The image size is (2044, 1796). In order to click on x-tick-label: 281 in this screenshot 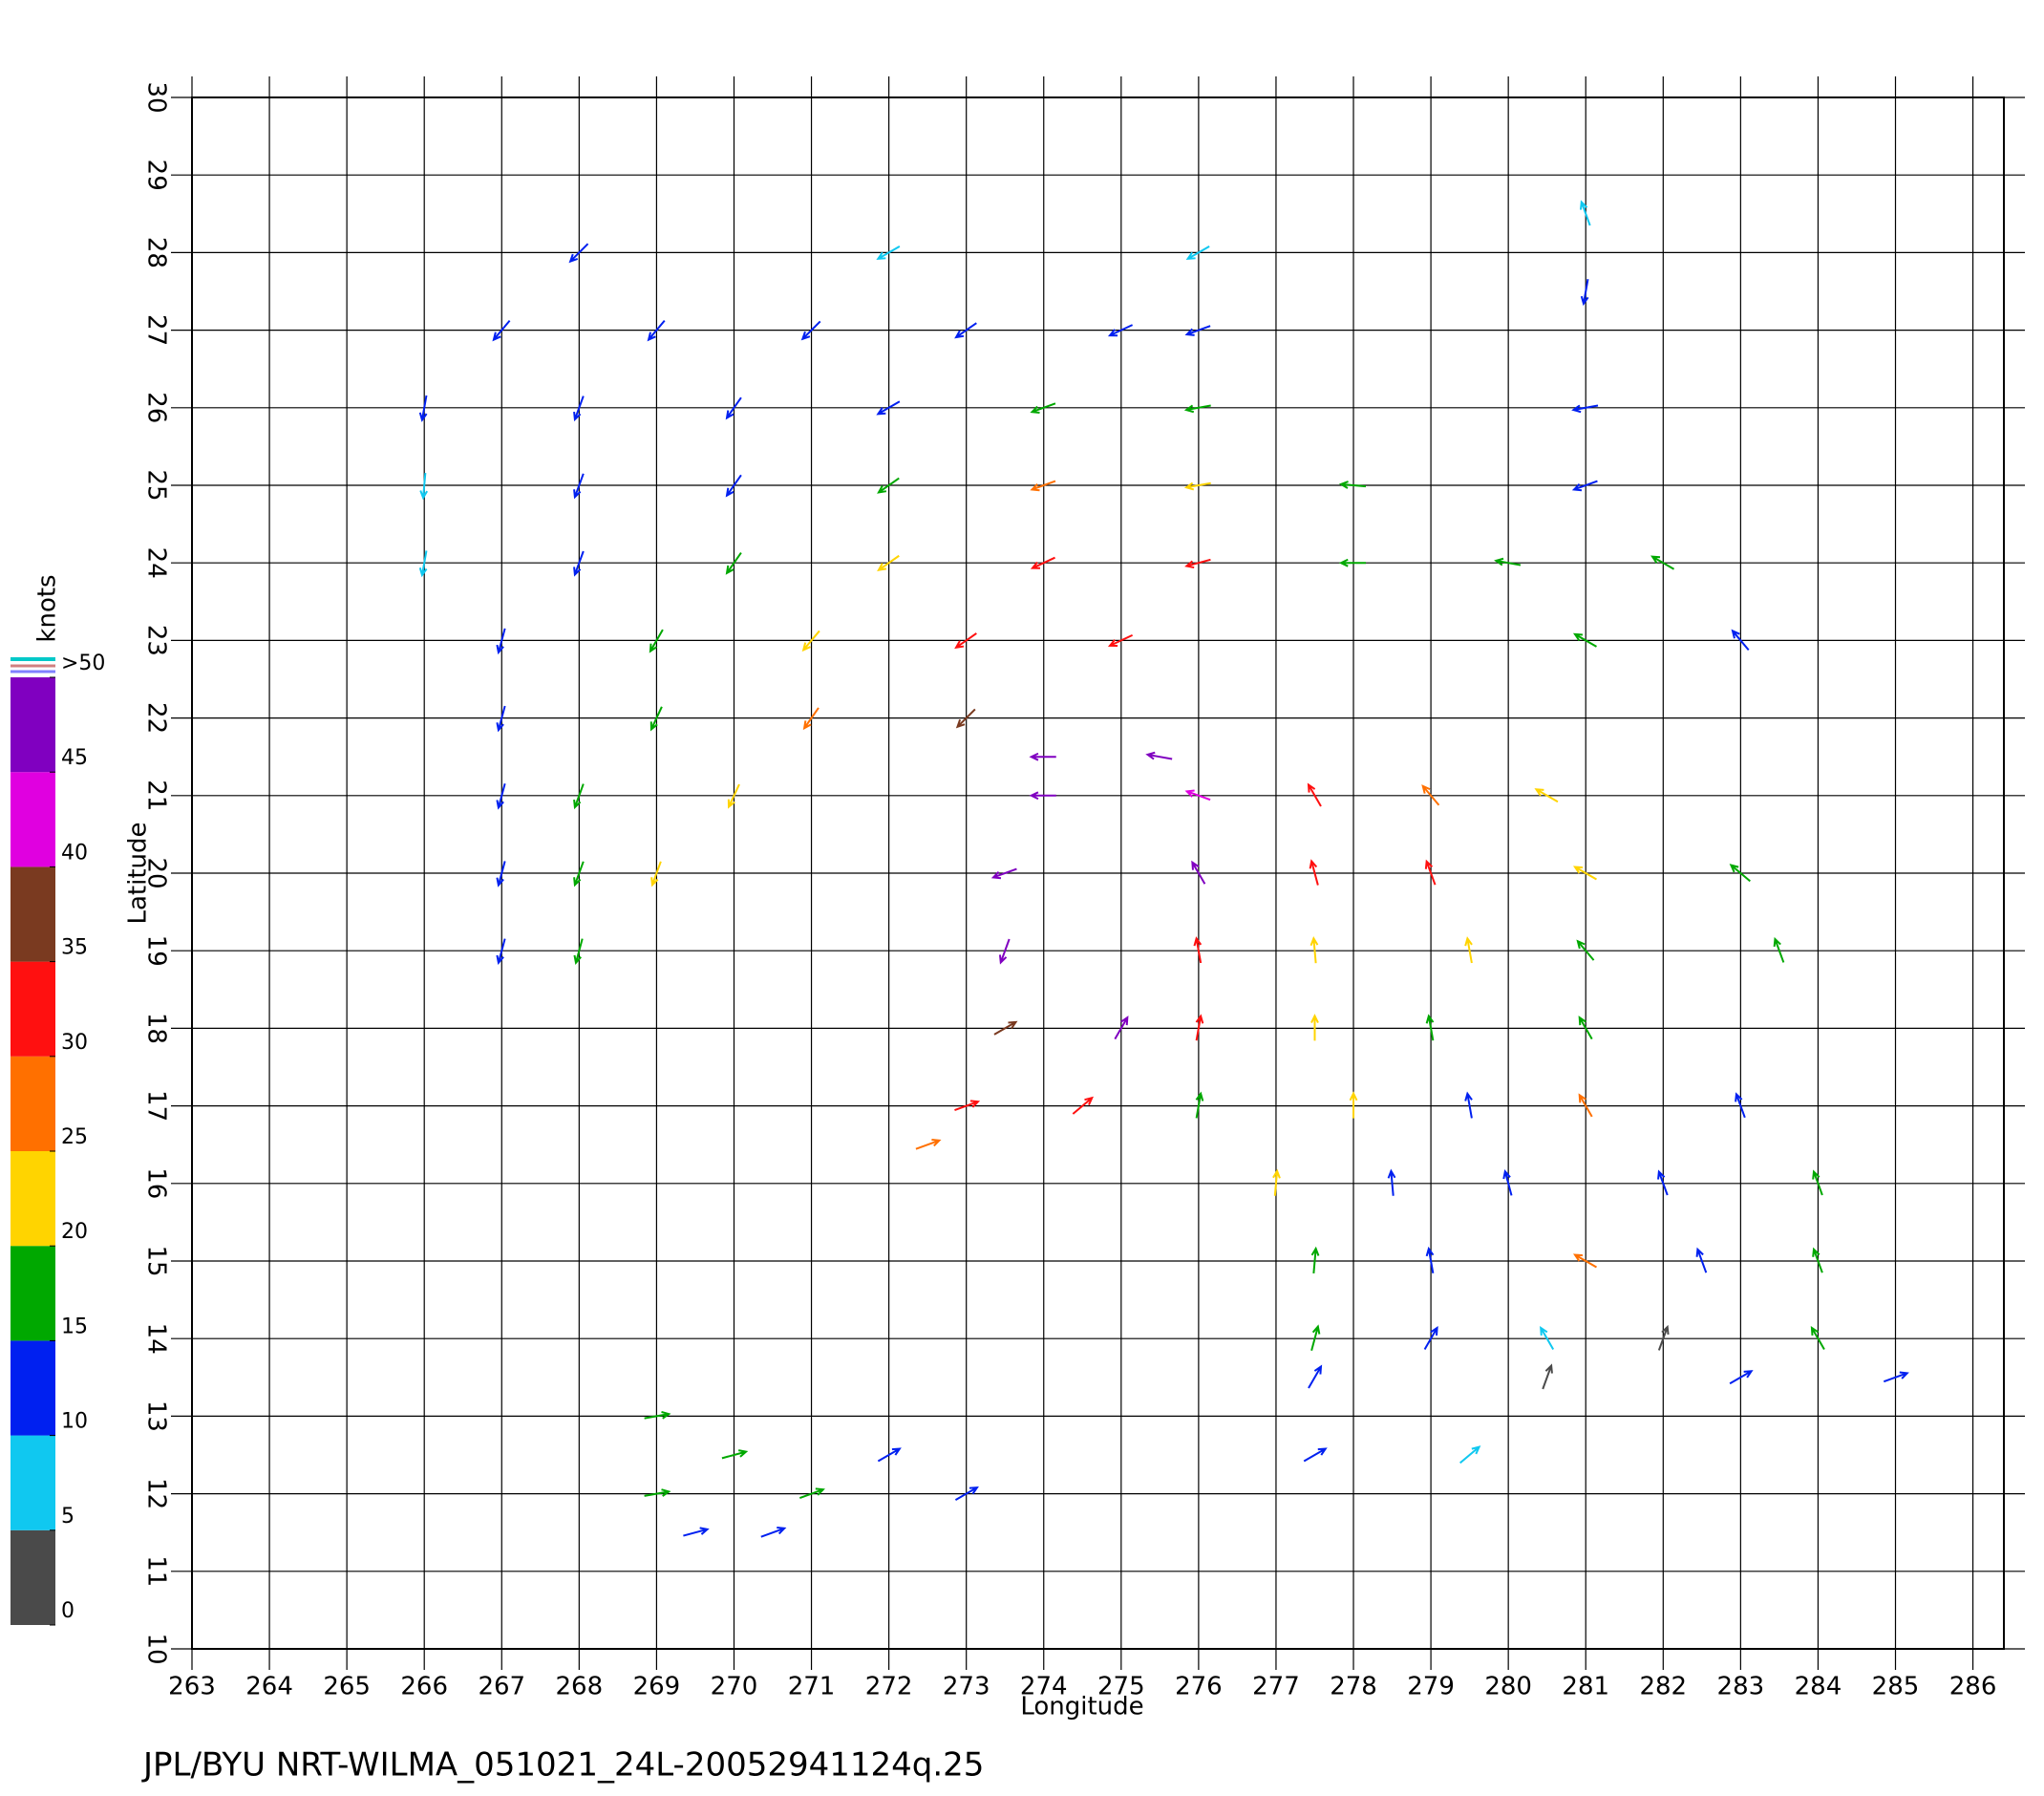, I will do `click(1585, 1687)`.